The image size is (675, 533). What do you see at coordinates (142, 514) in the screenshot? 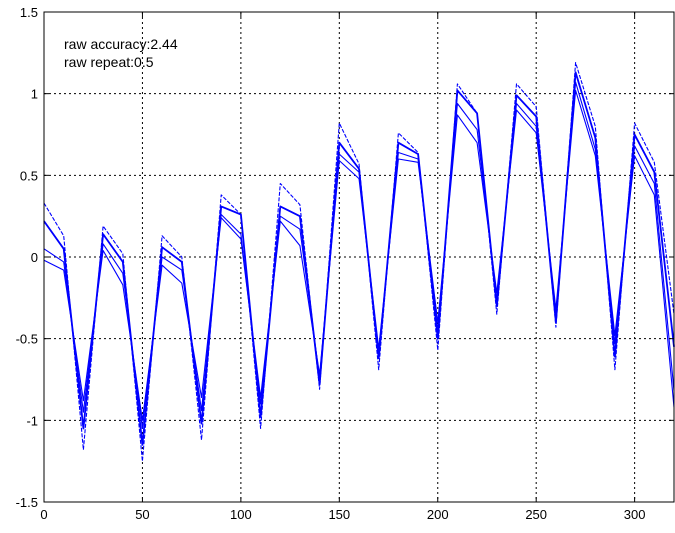
I see `x-tick-label: 50` at bounding box center [142, 514].